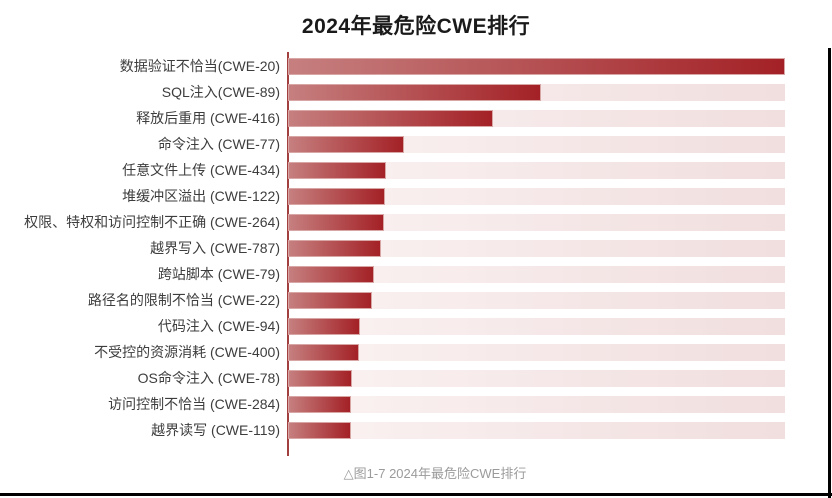 This screenshot has height=498, width=832. Describe the element at coordinates (208, 378) in the screenshot. I see `bar-label: OS命令注入 (CWE-78)` at that location.